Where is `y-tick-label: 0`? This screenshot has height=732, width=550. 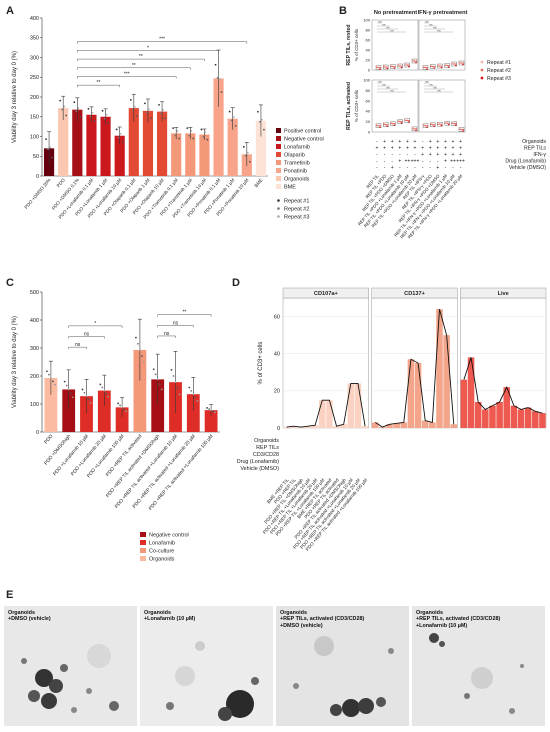 y-tick-label: 0 is located at coordinates (369, 70).